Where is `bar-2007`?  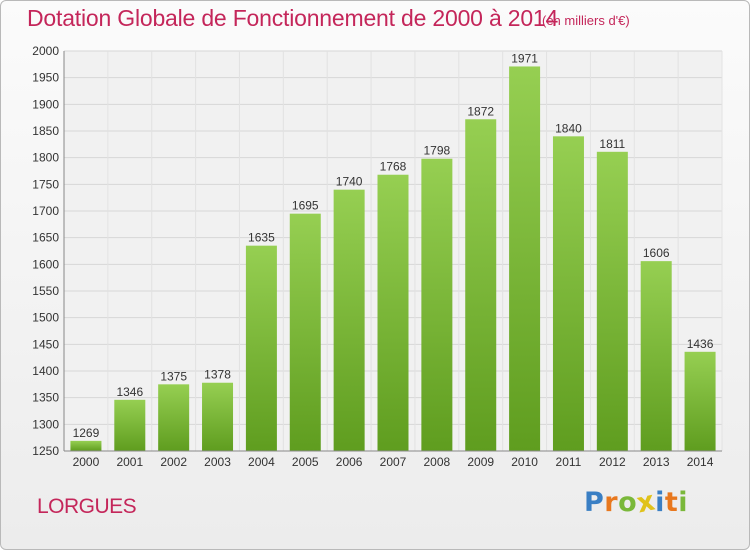
bar-2007 is located at coordinates (393, 312).